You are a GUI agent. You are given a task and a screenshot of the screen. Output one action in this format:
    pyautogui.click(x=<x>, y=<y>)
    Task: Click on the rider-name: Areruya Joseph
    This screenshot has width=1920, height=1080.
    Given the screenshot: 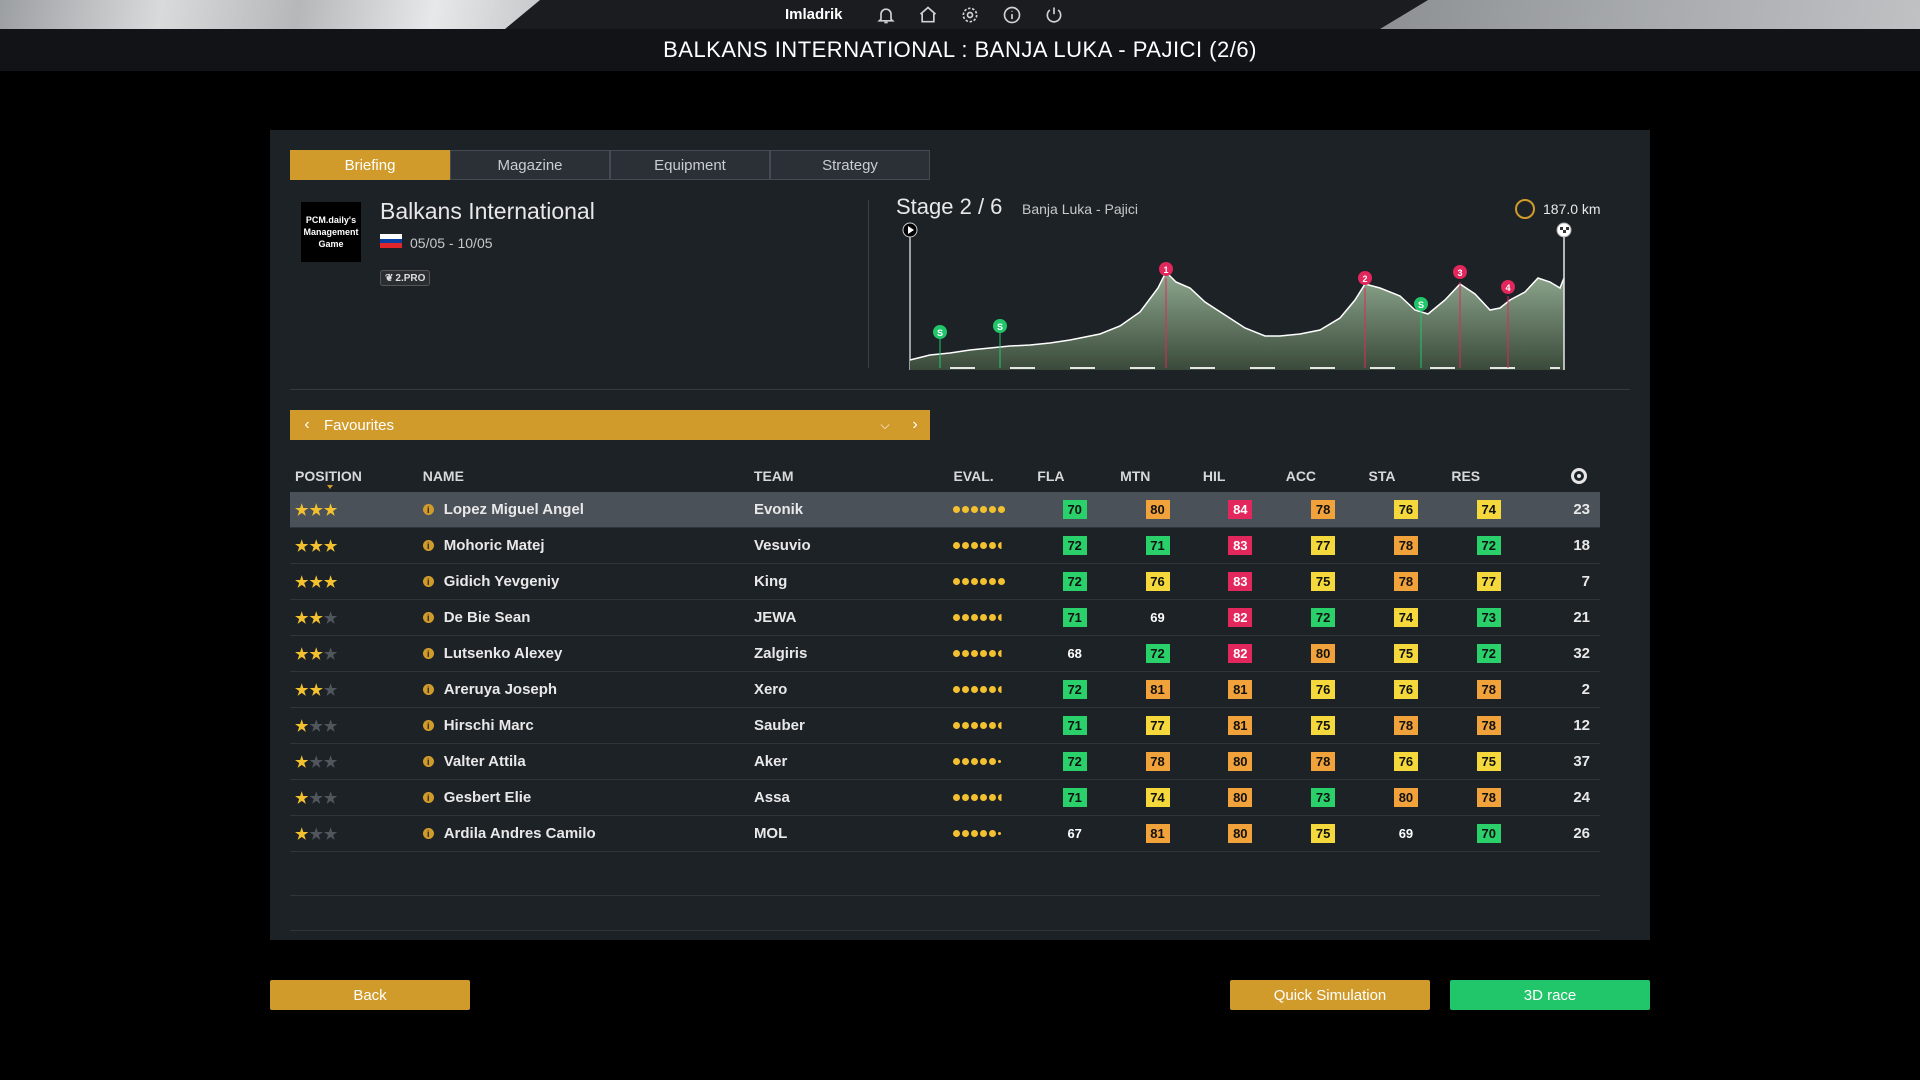 What is the action you would take?
    pyautogui.click(x=500, y=689)
    